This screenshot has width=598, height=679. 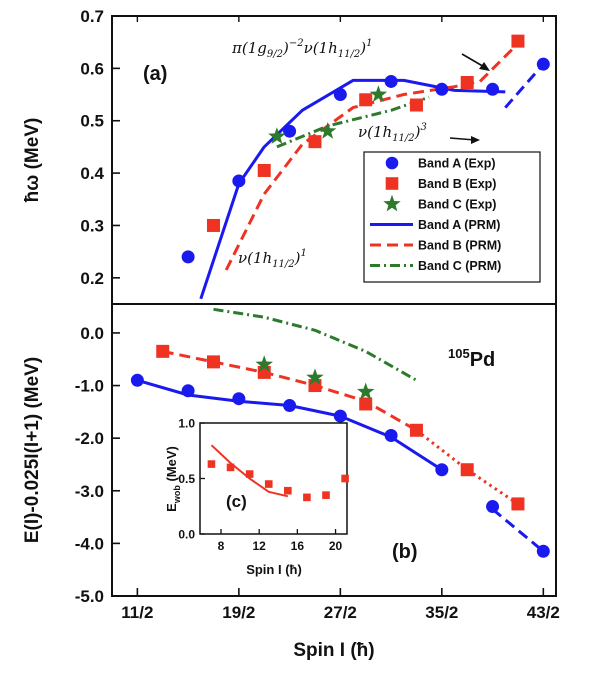 I want to click on legend-box, so click(x=452, y=217).